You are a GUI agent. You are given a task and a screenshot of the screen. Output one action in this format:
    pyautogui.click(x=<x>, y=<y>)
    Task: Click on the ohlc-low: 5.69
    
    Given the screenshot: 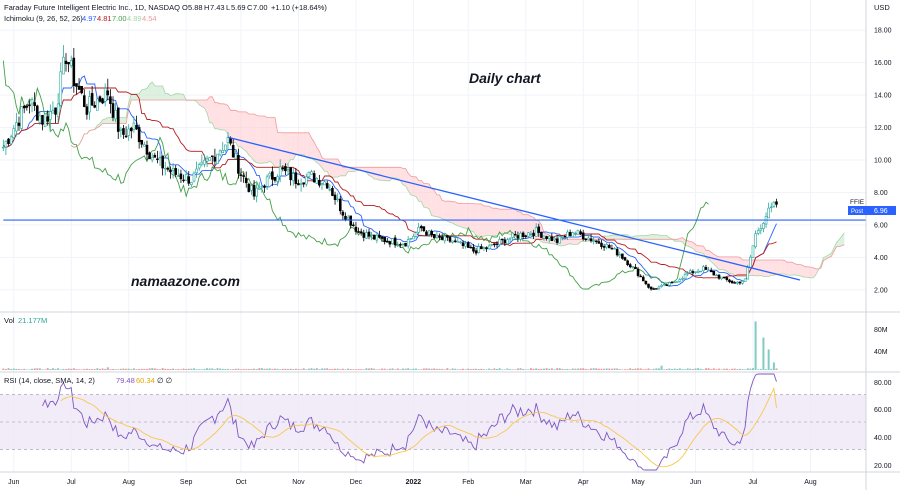 What is the action you would take?
    pyautogui.click(x=238, y=7)
    